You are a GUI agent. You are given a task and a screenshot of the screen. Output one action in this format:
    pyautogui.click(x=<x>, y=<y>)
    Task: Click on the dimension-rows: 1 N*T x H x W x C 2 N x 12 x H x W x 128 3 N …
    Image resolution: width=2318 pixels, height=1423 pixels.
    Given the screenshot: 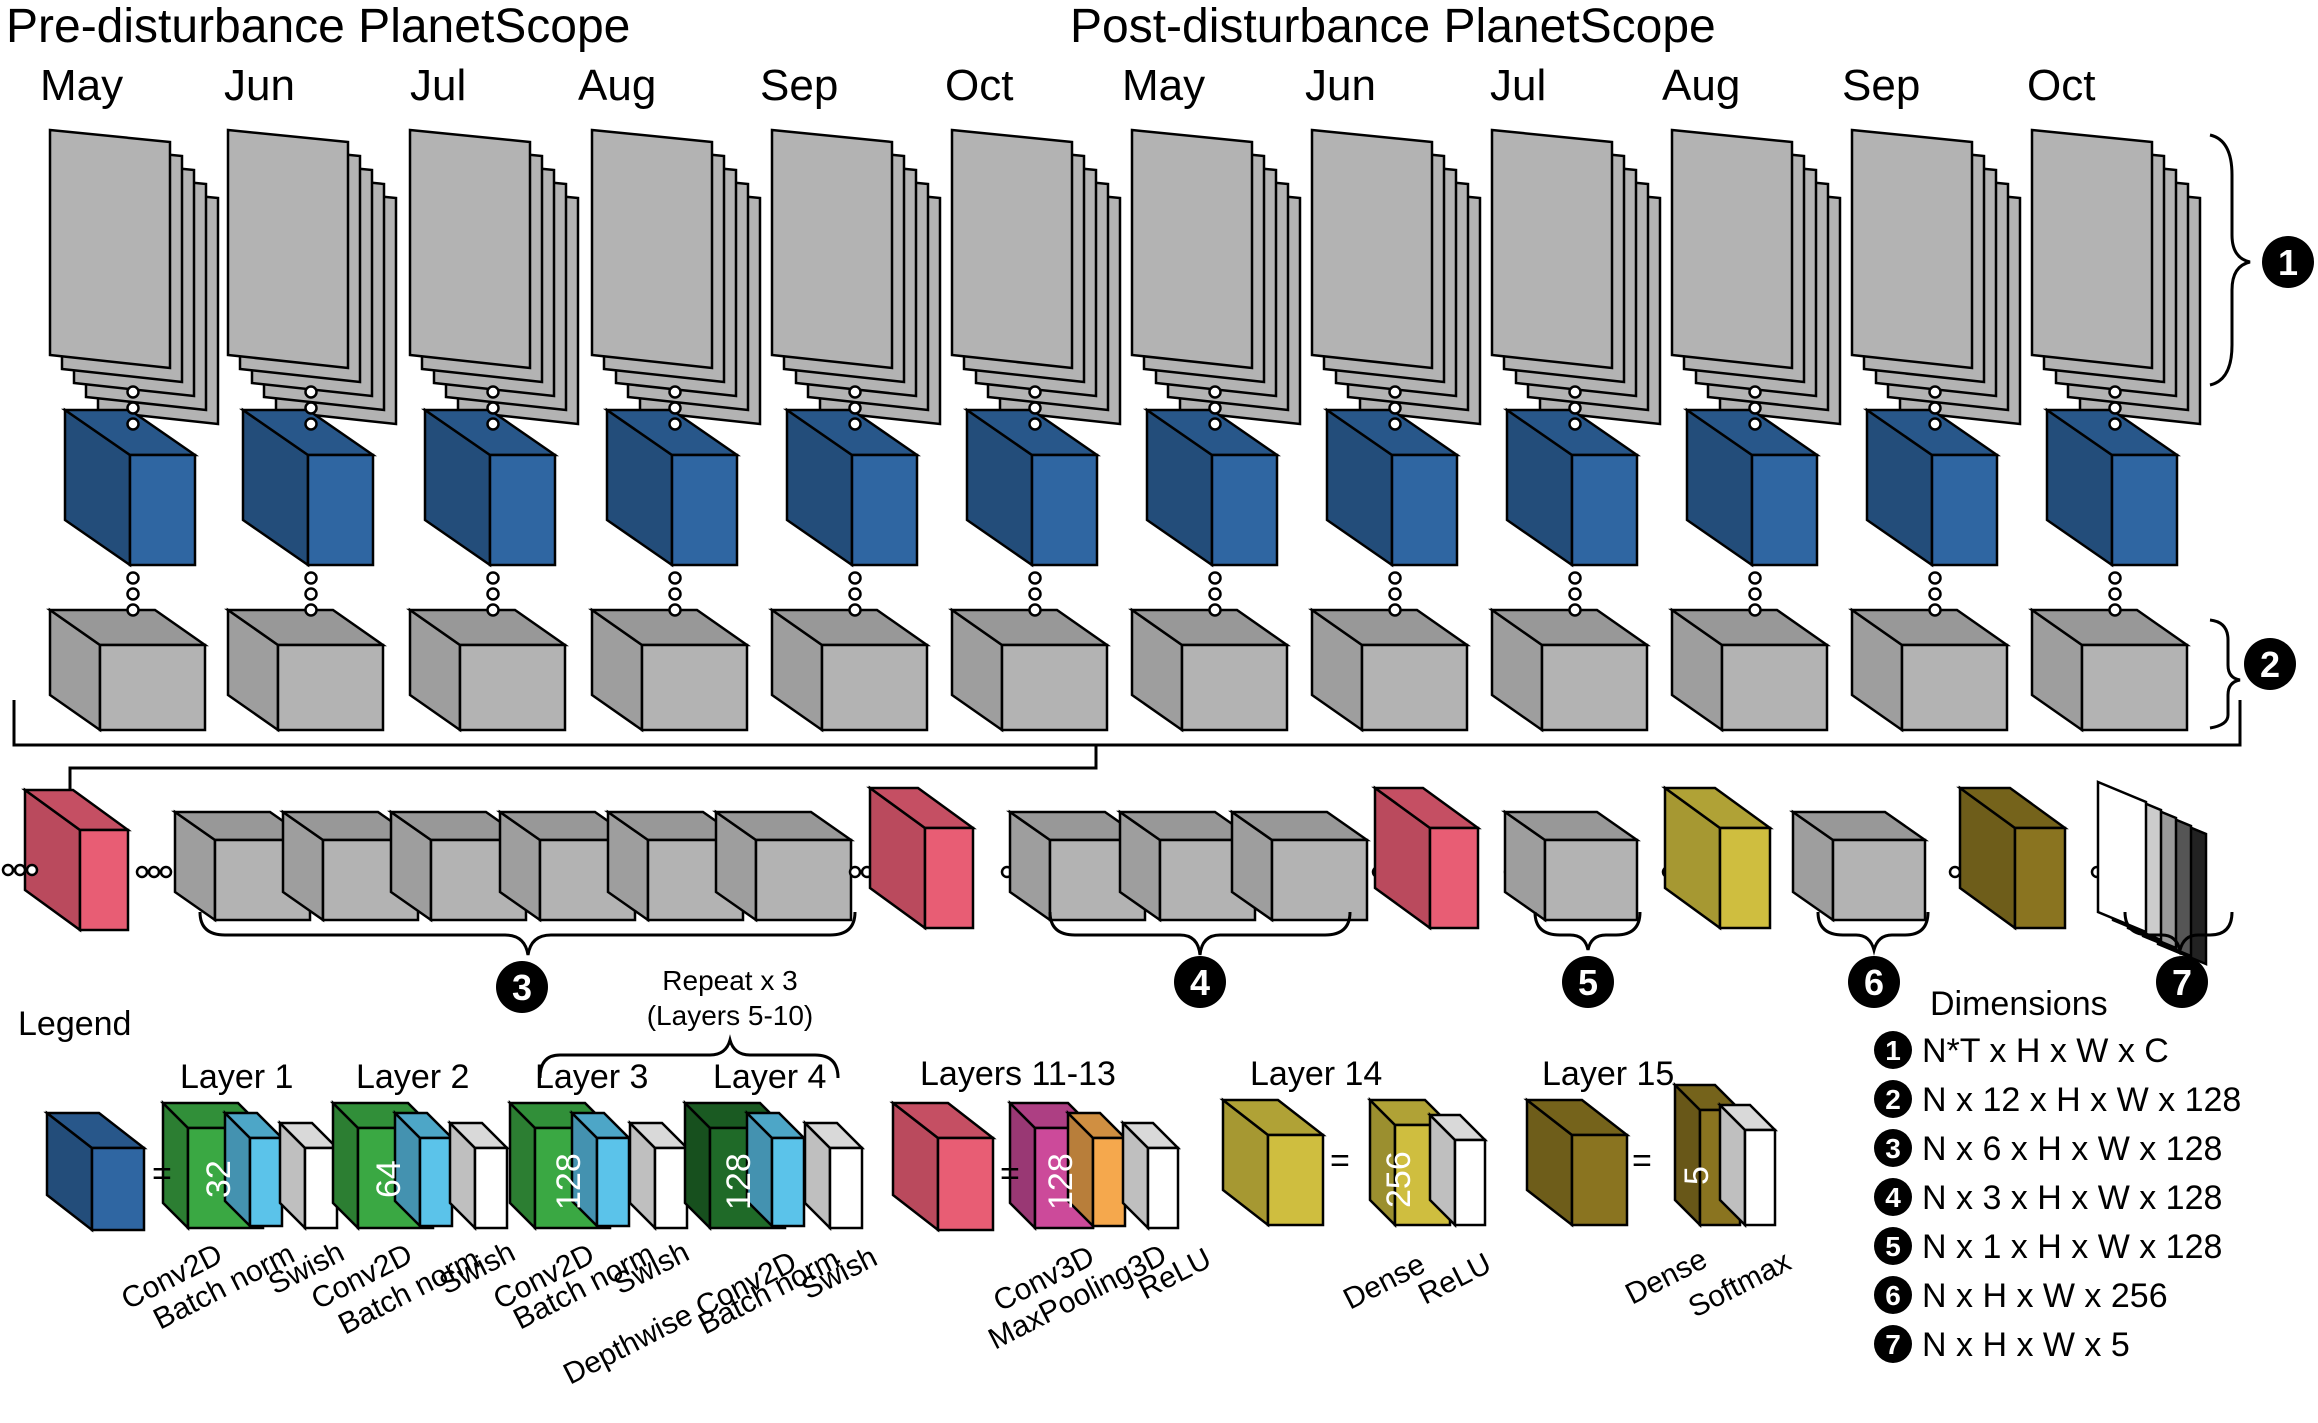 What is the action you would take?
    pyautogui.click(x=2057, y=1197)
    